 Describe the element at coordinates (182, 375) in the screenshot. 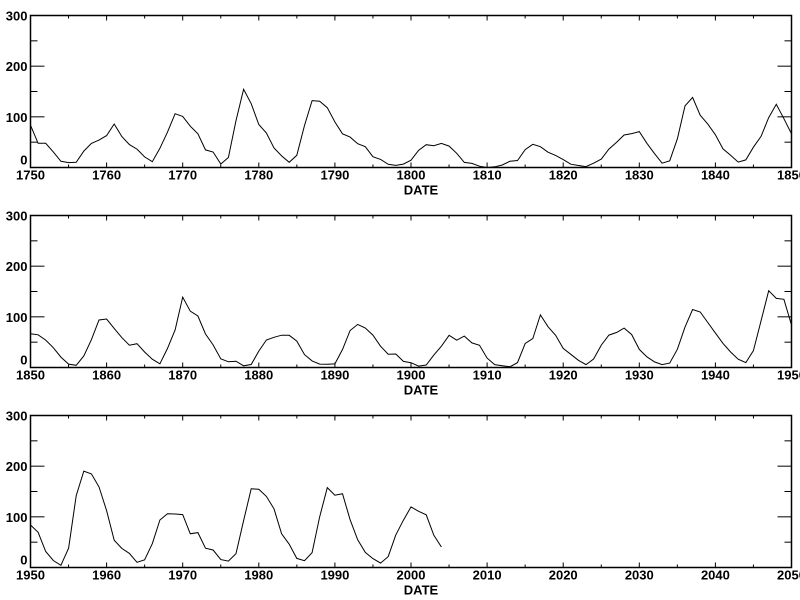

I see `x-tick-label: 1870` at that location.